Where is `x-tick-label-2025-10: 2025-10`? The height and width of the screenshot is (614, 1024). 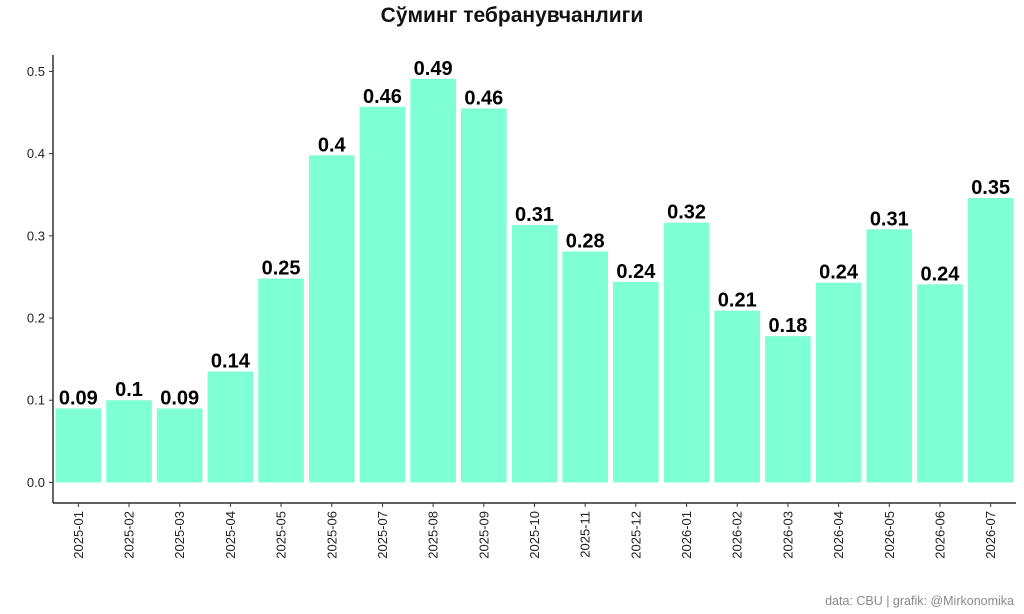 x-tick-label-2025-10: 2025-10 is located at coordinates (534, 535).